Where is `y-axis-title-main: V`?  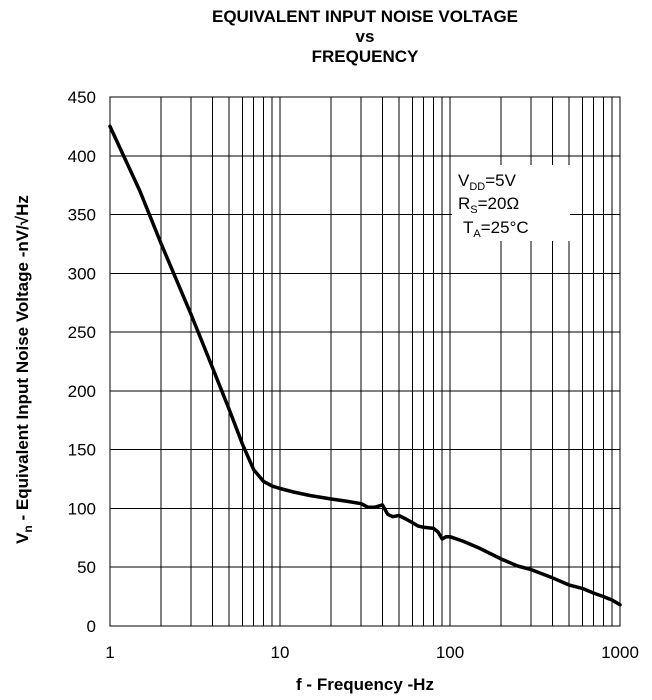 y-axis-title-main: V is located at coordinates (22, 538).